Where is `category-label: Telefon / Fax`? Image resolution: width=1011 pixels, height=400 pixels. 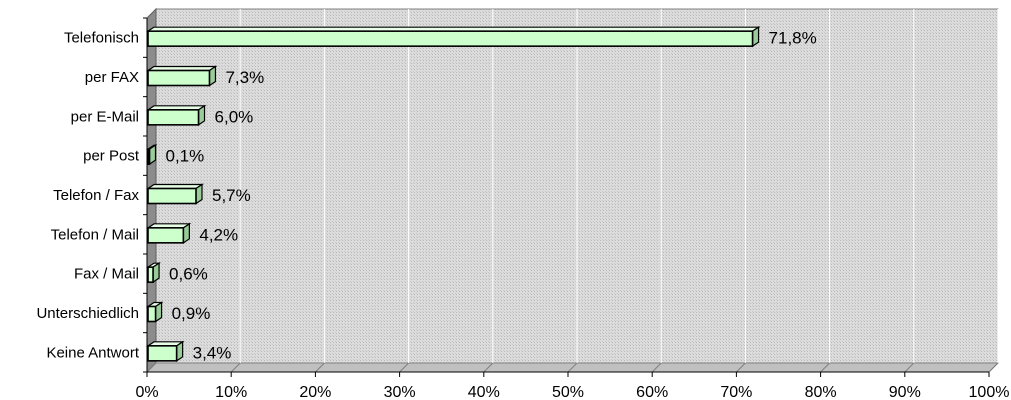 category-label: Telefon / Fax is located at coordinates (96, 195).